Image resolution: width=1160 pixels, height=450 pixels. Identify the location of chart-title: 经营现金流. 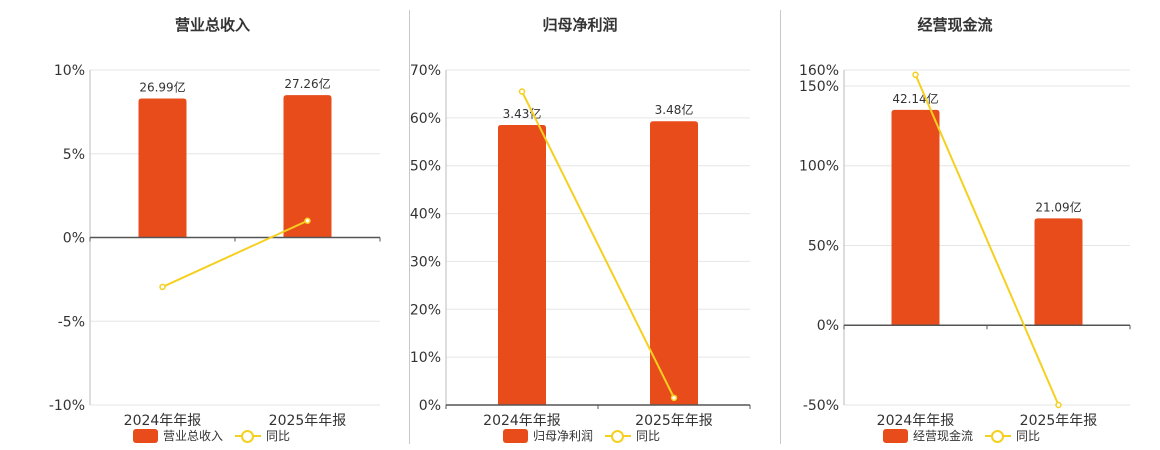
(955, 25).